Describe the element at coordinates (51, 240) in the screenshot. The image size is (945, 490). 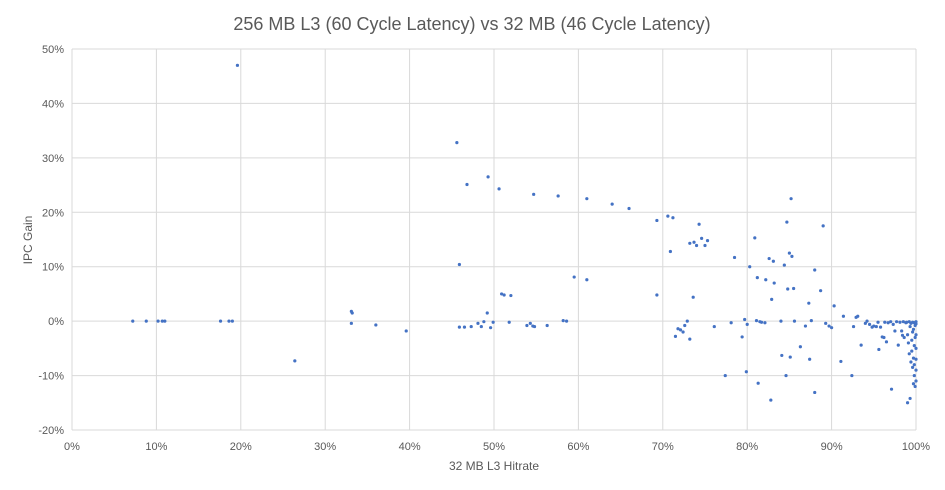
I see `y-axis-ticks: -20% -10% 0% 10% 20% 30% 40% 50%` at that location.